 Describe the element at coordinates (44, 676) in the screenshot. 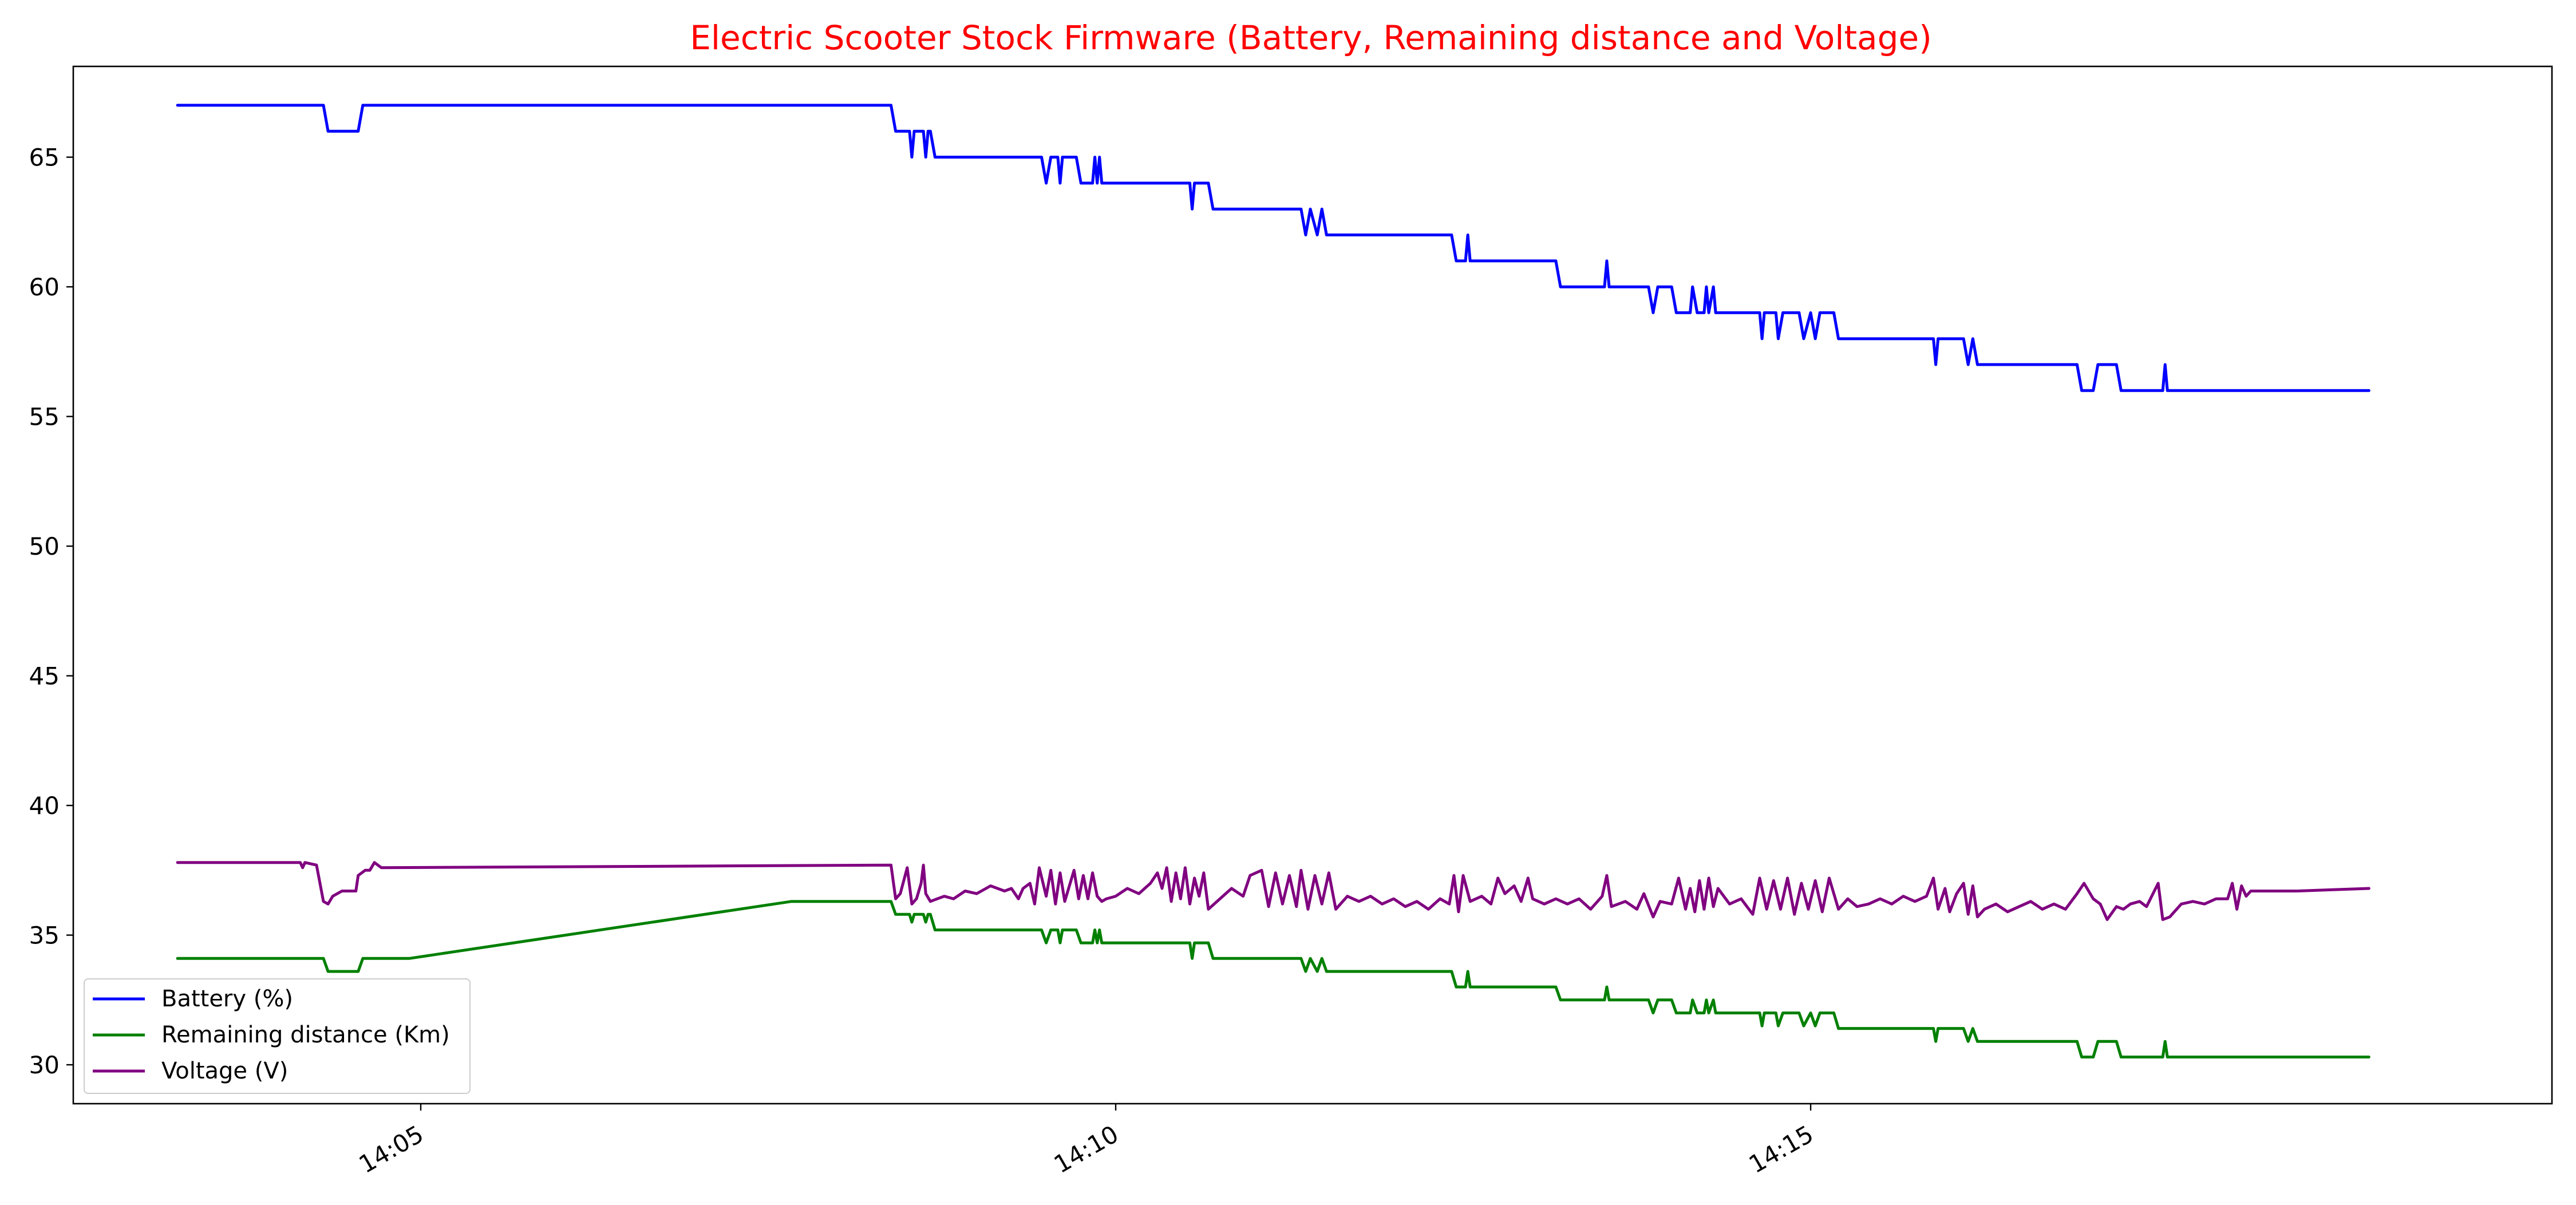

I see `y-tick-label: 45` at that location.